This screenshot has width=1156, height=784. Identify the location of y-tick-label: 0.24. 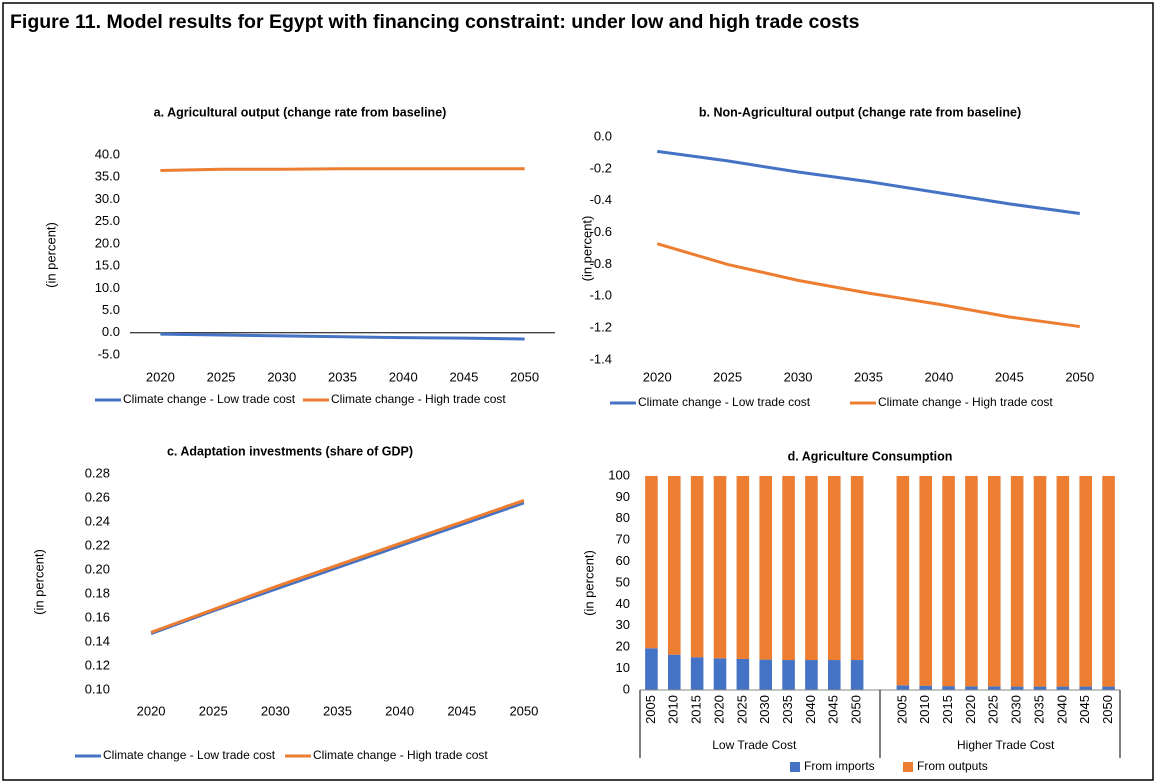
(97, 520).